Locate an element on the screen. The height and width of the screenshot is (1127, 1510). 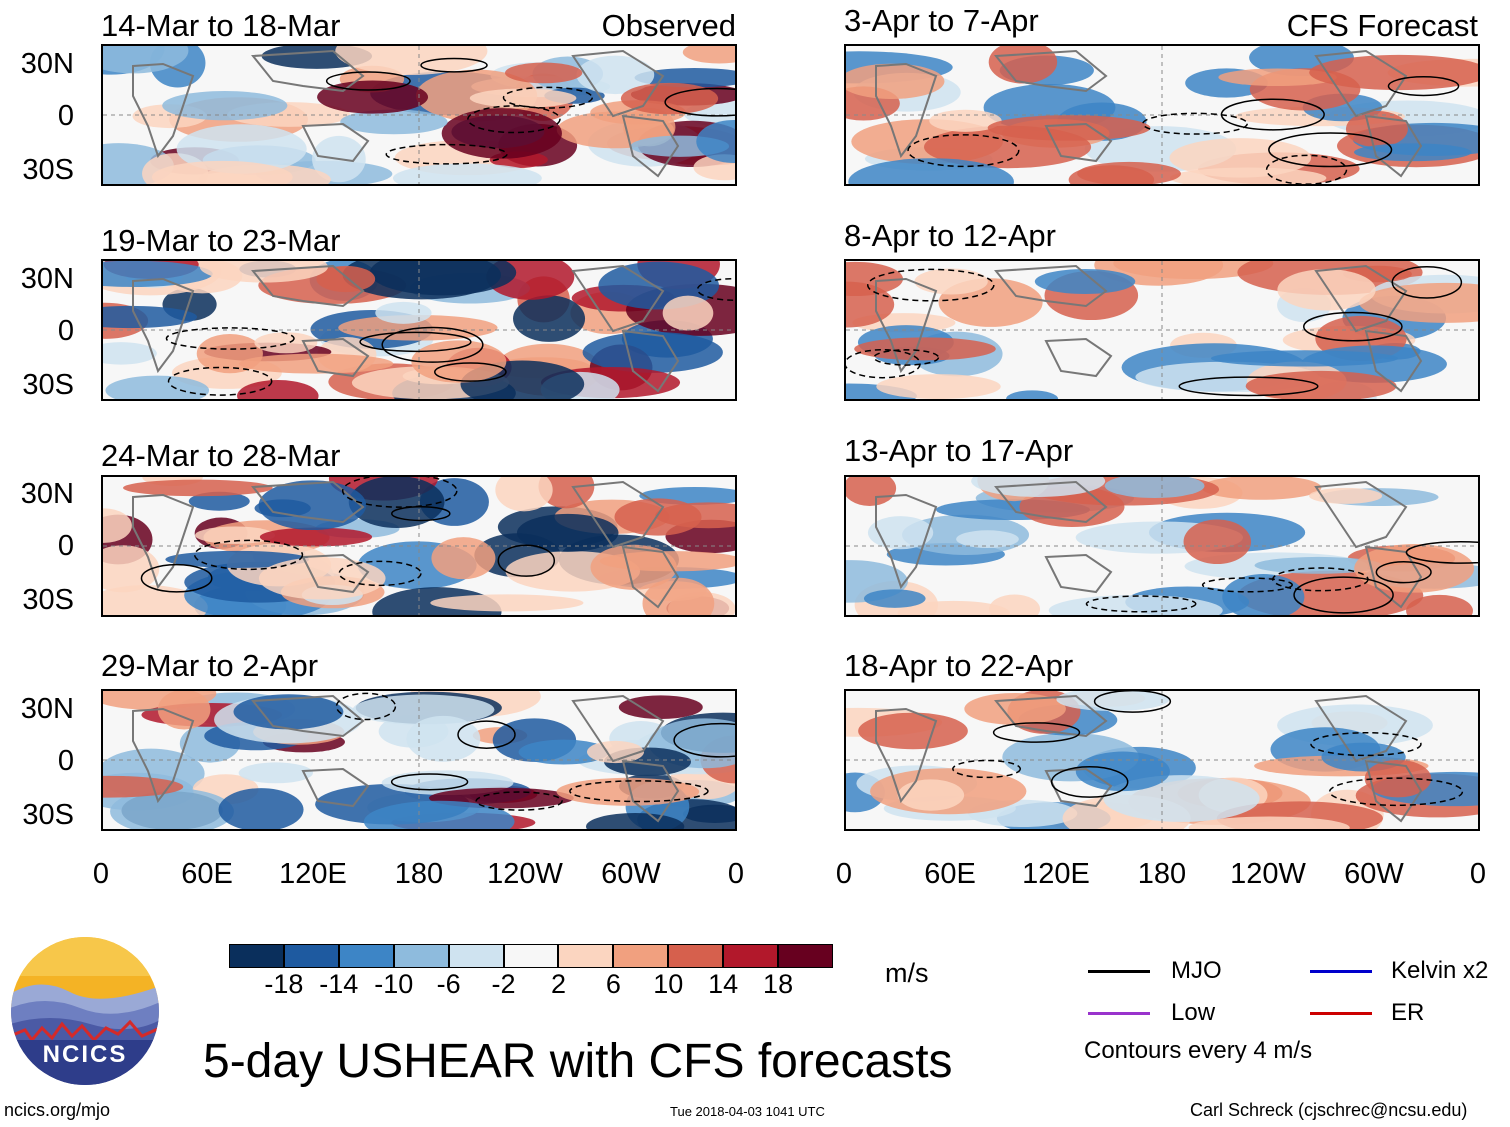
forecast-panel-title: 8-Apr to 12-Apr is located at coordinates (950, 235).